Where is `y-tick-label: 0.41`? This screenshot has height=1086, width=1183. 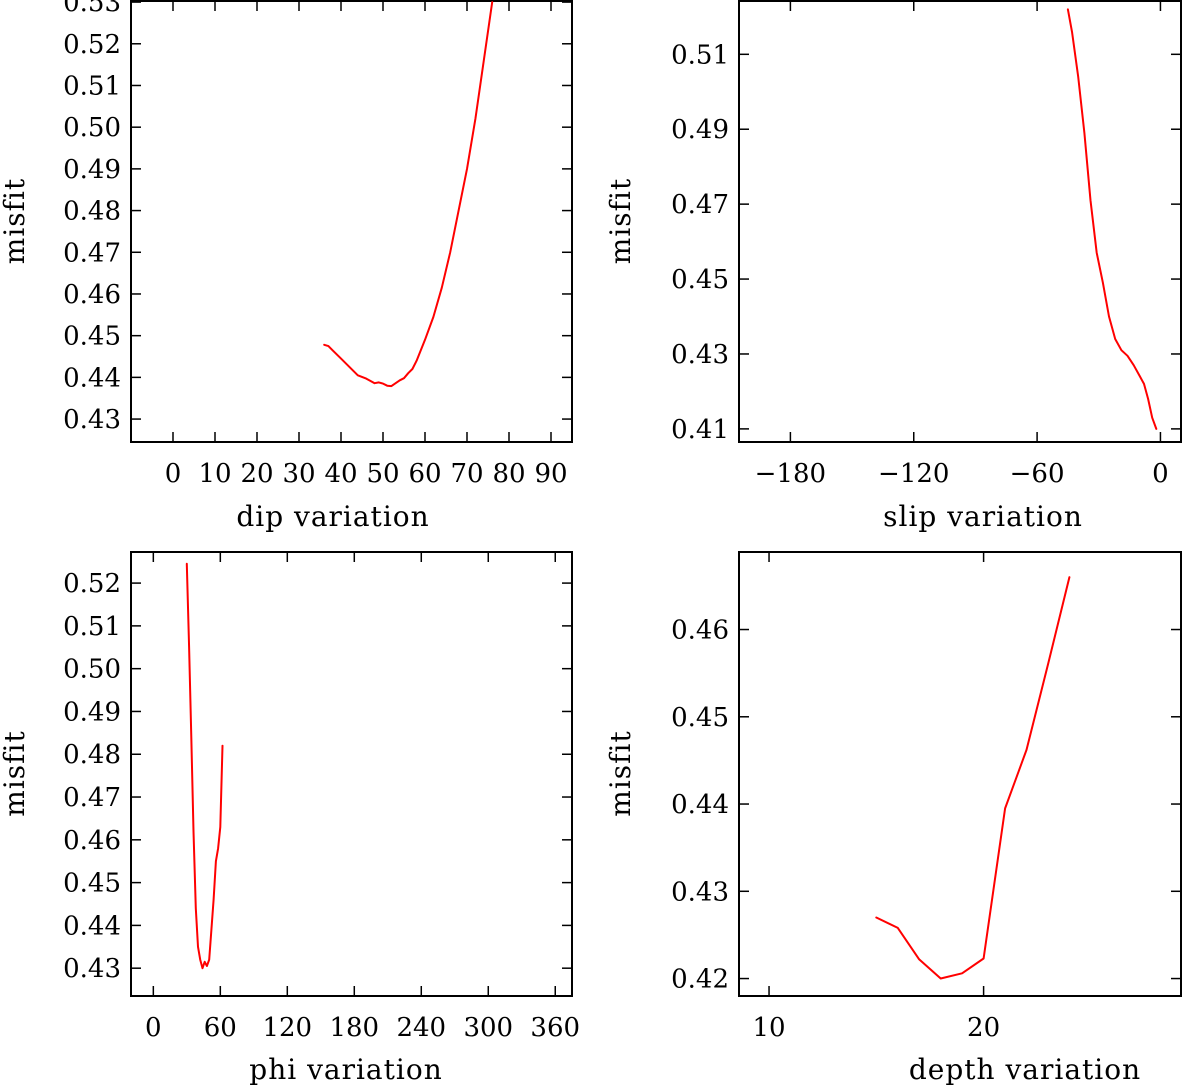 y-tick-label: 0.41 is located at coordinates (700, 430).